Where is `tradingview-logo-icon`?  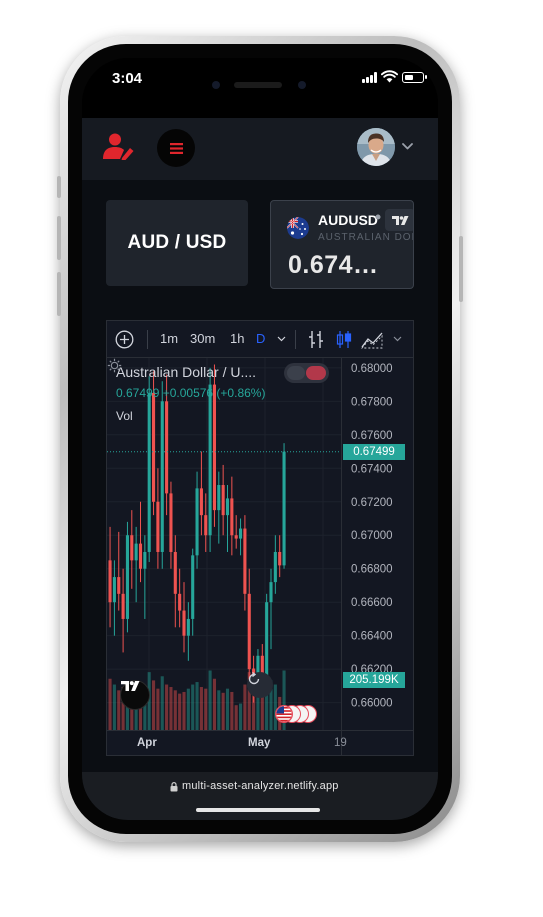
tradingview-logo-icon is located at coordinates (135, 695).